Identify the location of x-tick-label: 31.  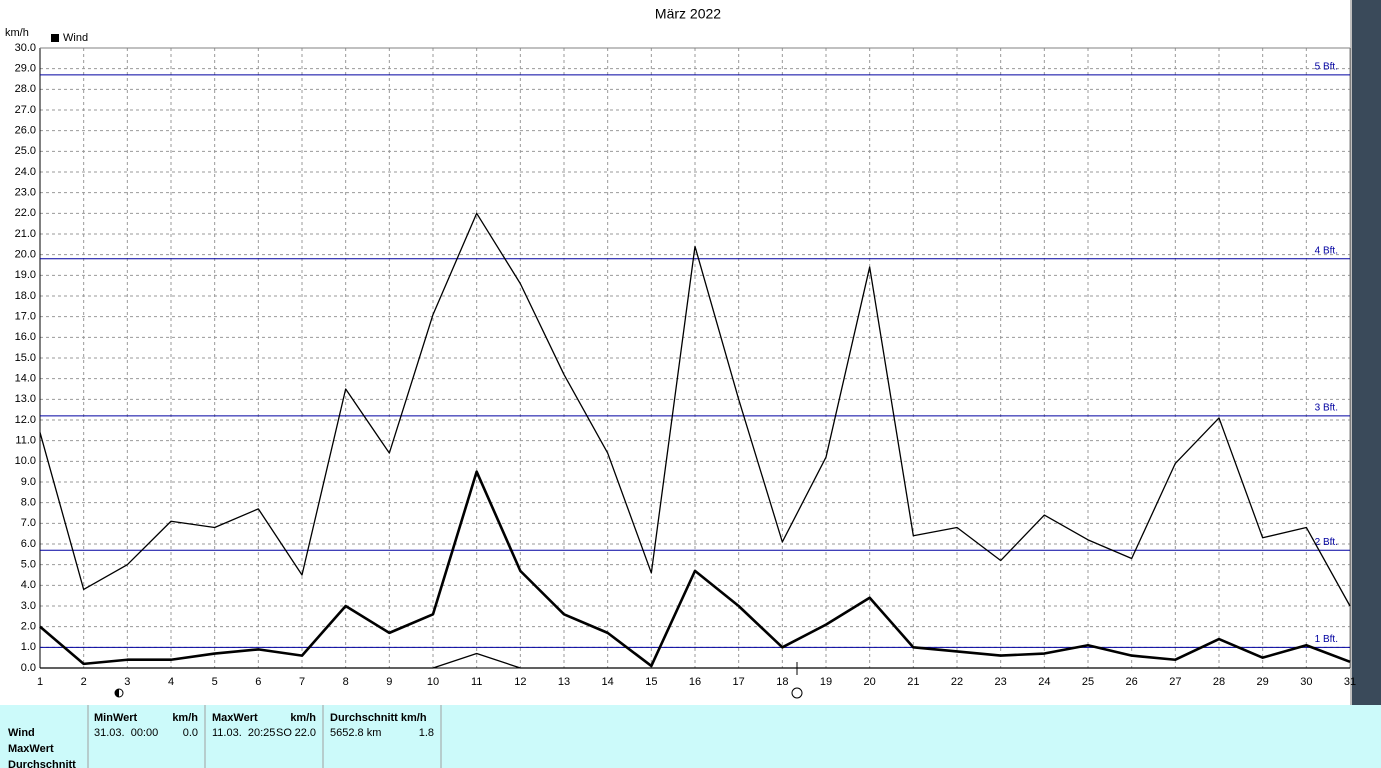
(1350, 682).